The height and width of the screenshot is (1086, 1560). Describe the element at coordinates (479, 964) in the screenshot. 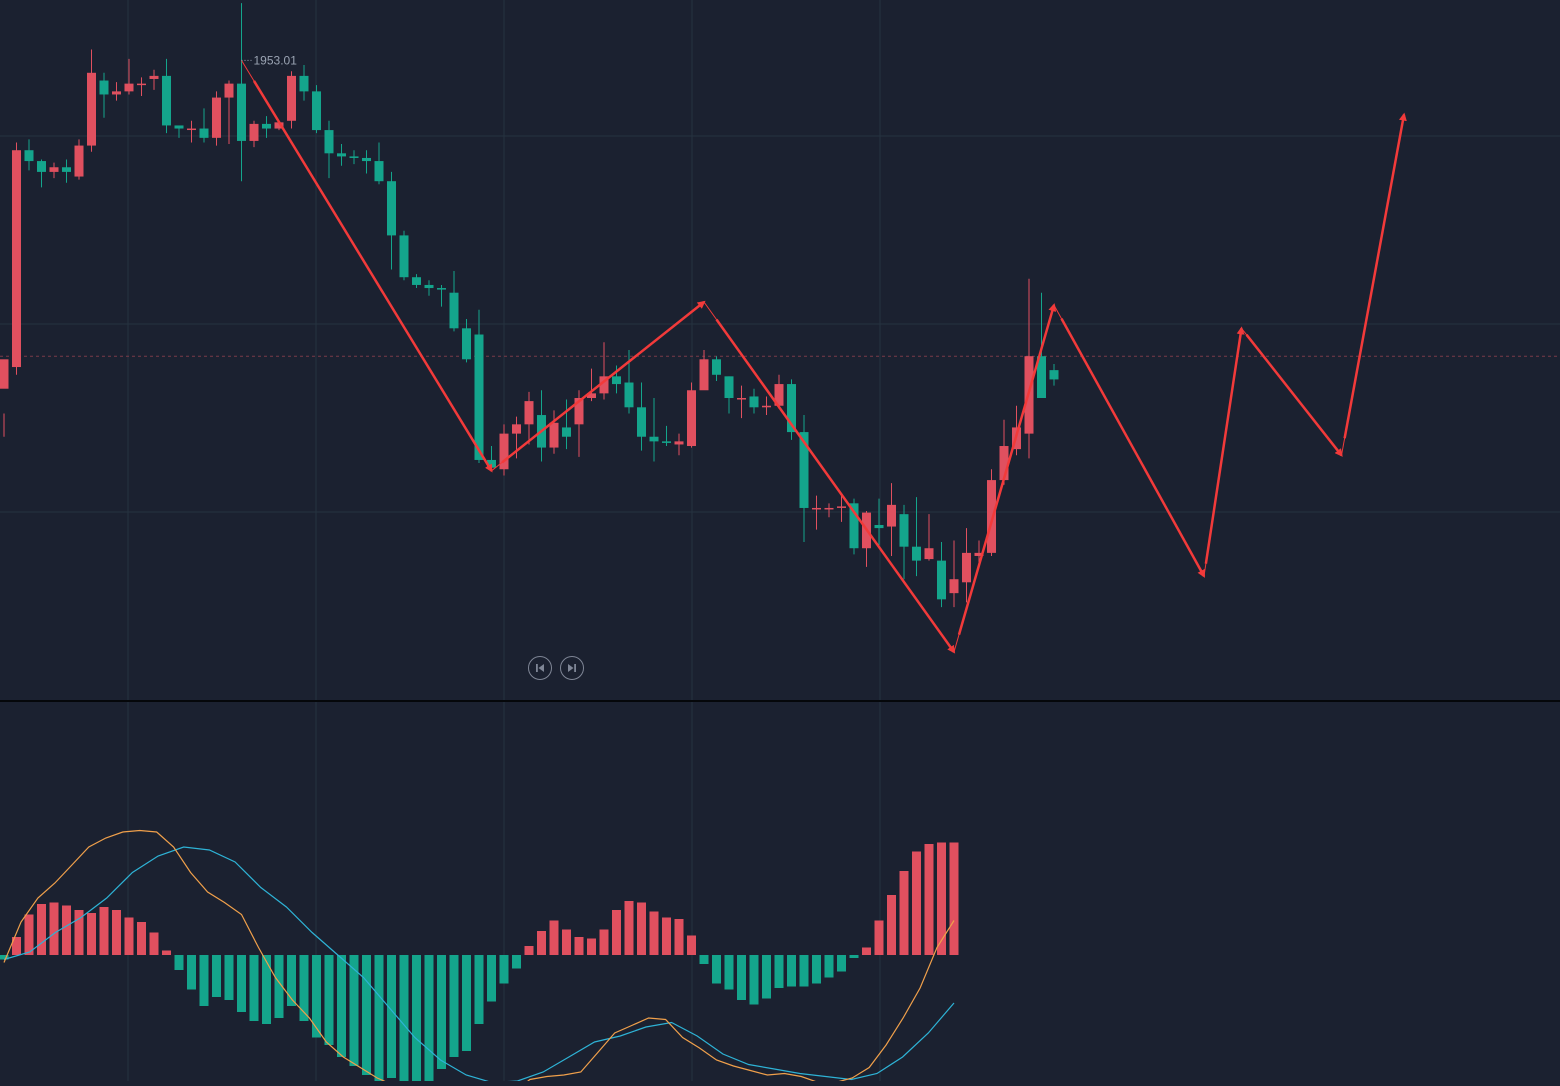

I see `macd-histogram` at that location.